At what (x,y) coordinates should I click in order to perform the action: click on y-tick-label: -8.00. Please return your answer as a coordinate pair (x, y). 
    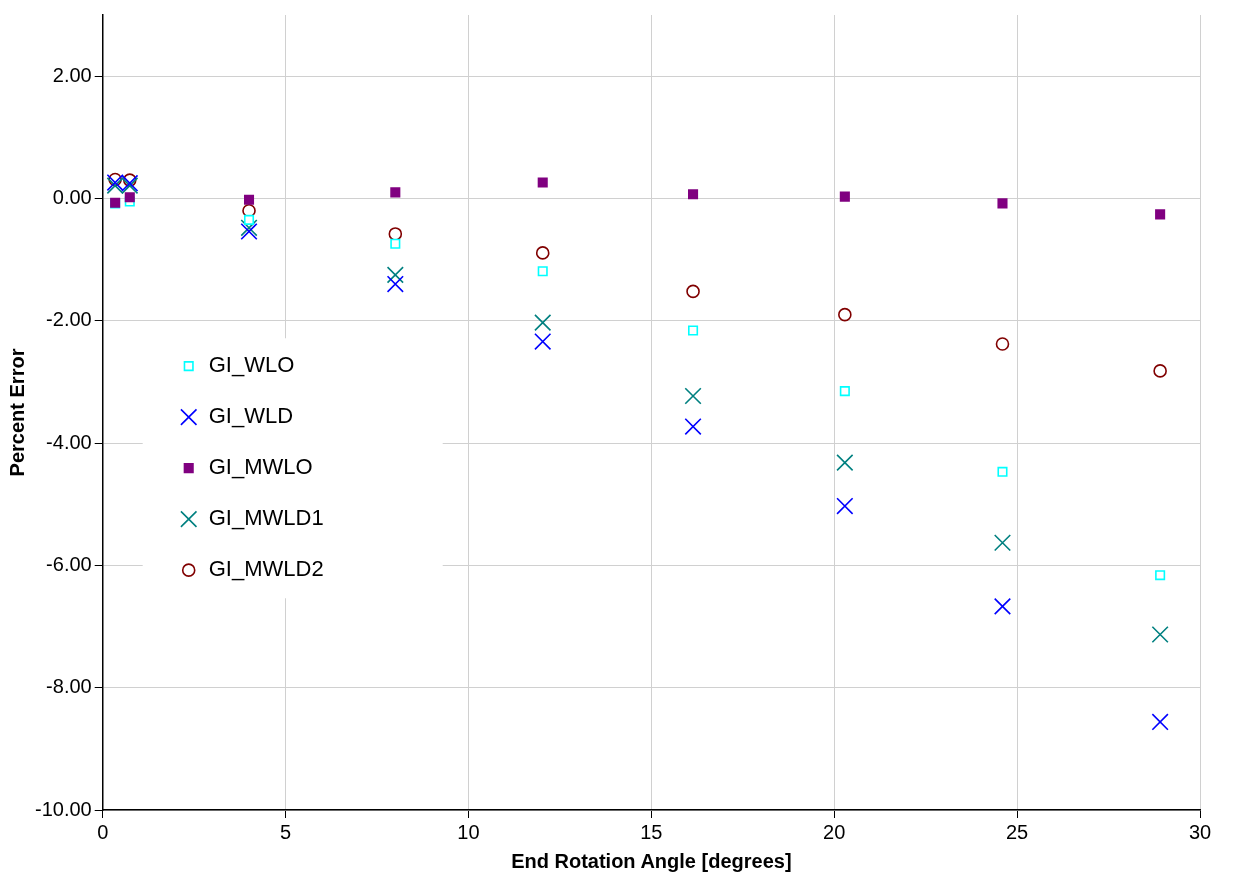
    Looking at the image, I should click on (69, 686).